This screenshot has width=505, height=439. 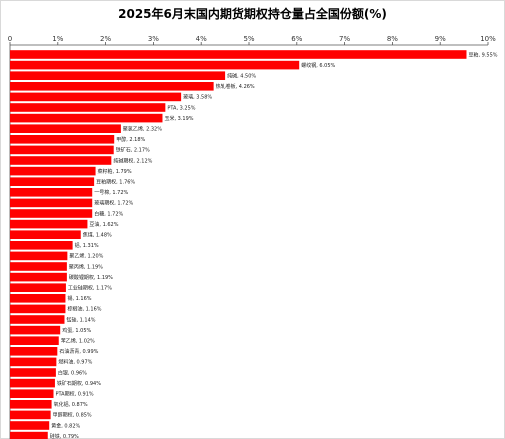 I want to click on data-label: 玻璃期权, 1.72%, so click(x=113, y=203).